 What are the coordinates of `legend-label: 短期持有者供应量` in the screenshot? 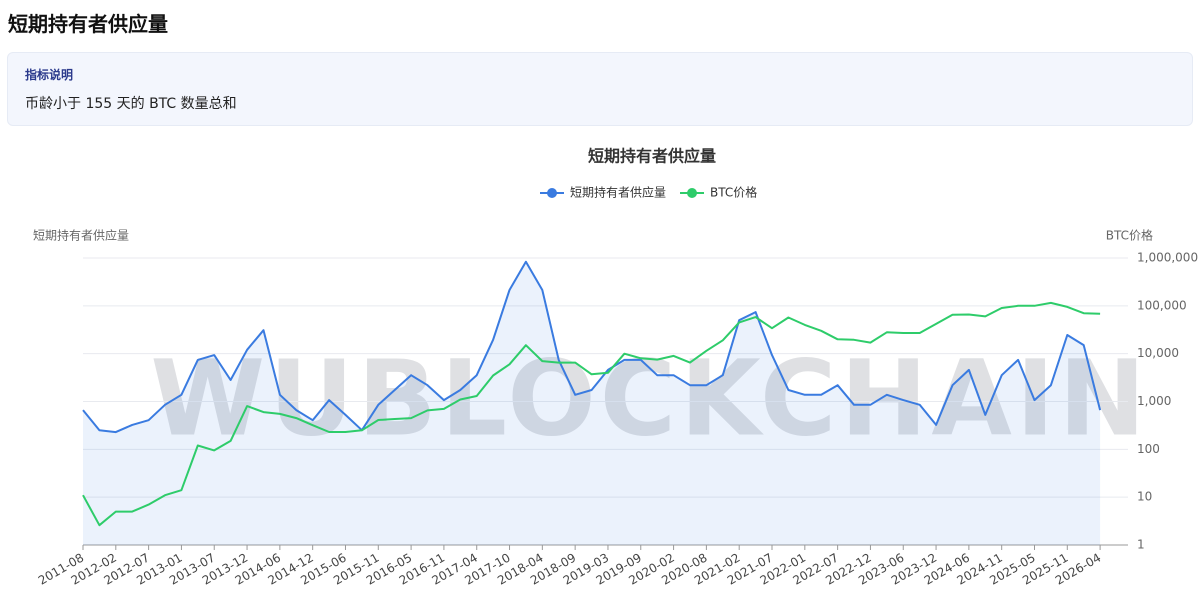 It's located at (618, 192).